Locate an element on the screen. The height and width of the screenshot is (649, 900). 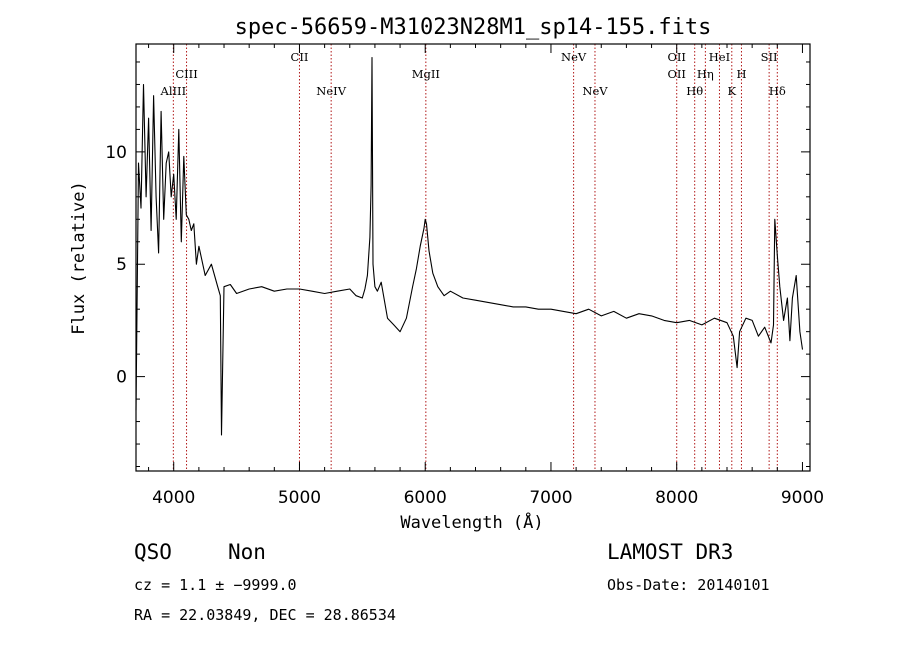
coordinates: RA = 22.03849, DEC = 28.86534 is located at coordinates (265, 615).